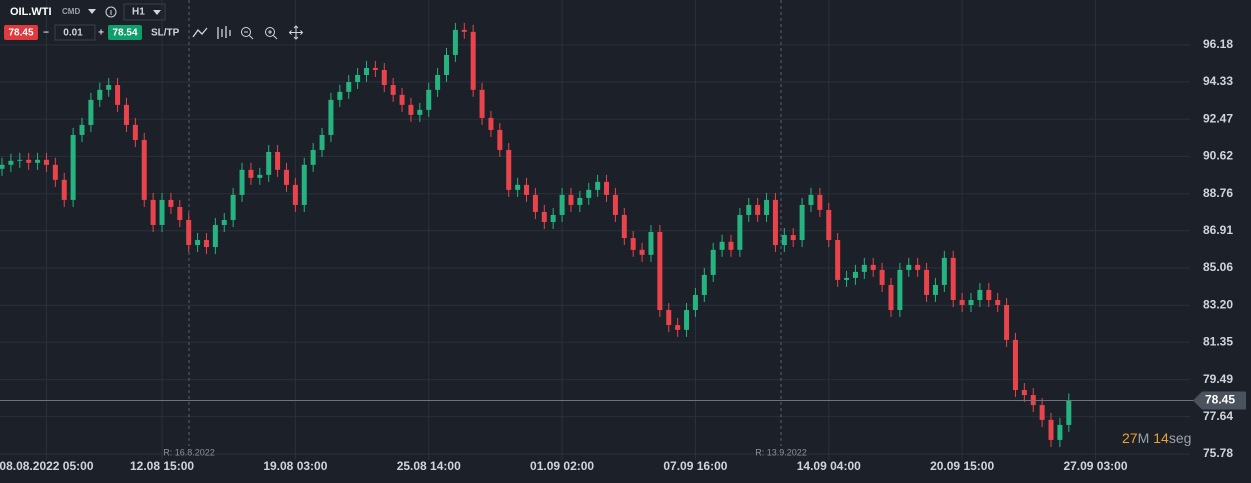 The height and width of the screenshot is (483, 1251). I want to click on sell-button, so click(21, 32).